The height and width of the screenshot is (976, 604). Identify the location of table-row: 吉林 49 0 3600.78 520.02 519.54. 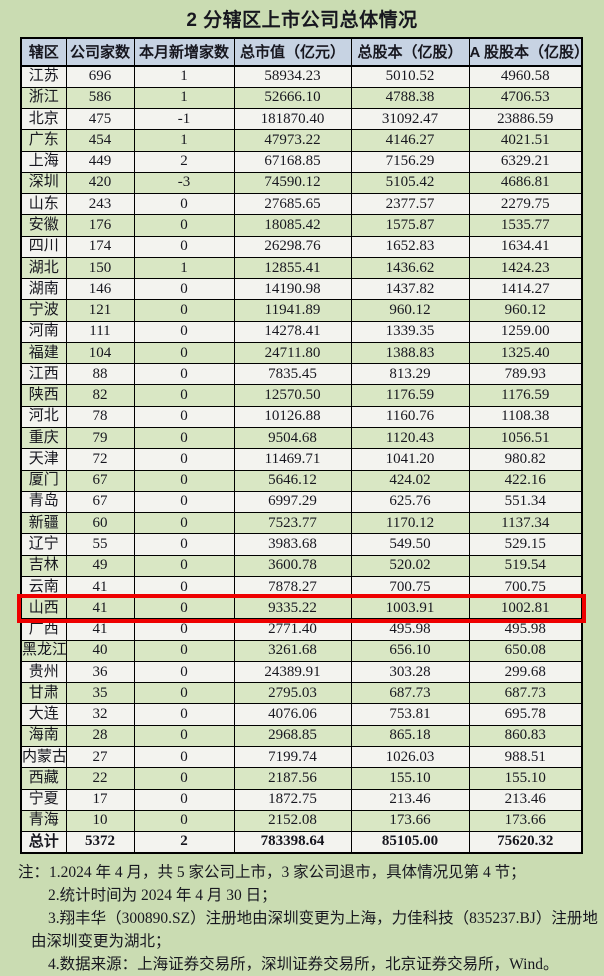
(301, 565).